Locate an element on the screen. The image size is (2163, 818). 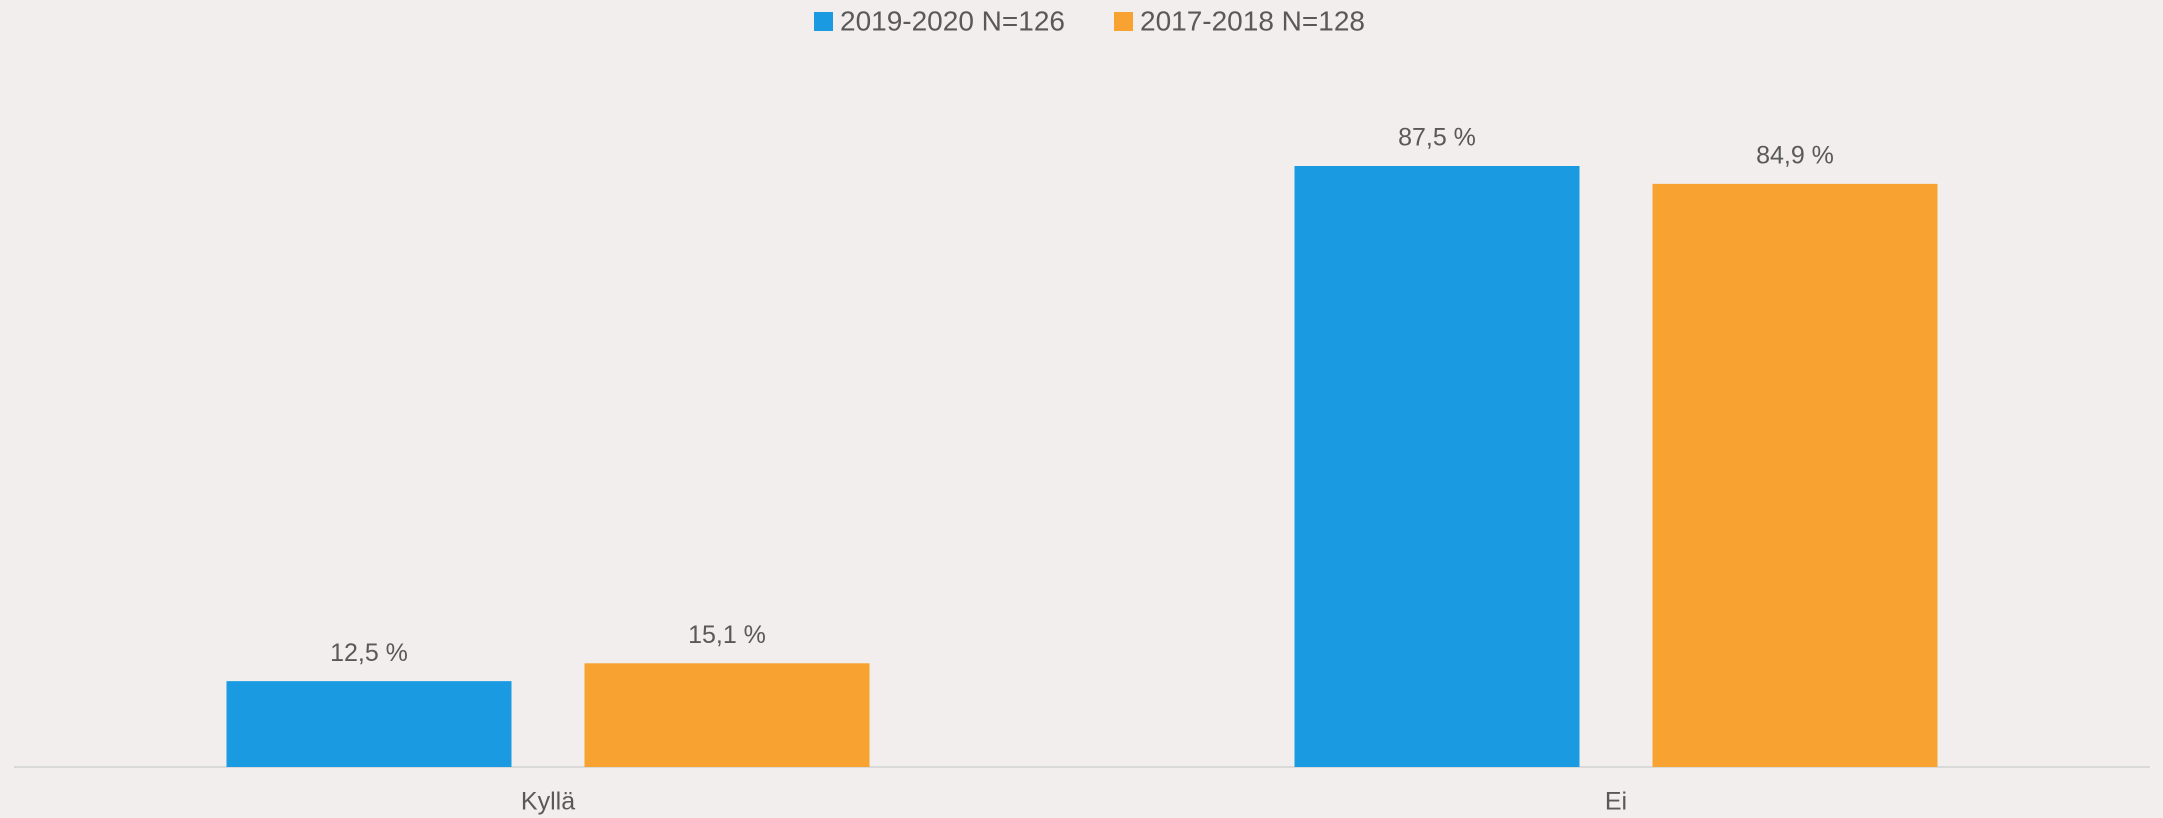
x-tick-label: Ei is located at coordinates (1616, 802).